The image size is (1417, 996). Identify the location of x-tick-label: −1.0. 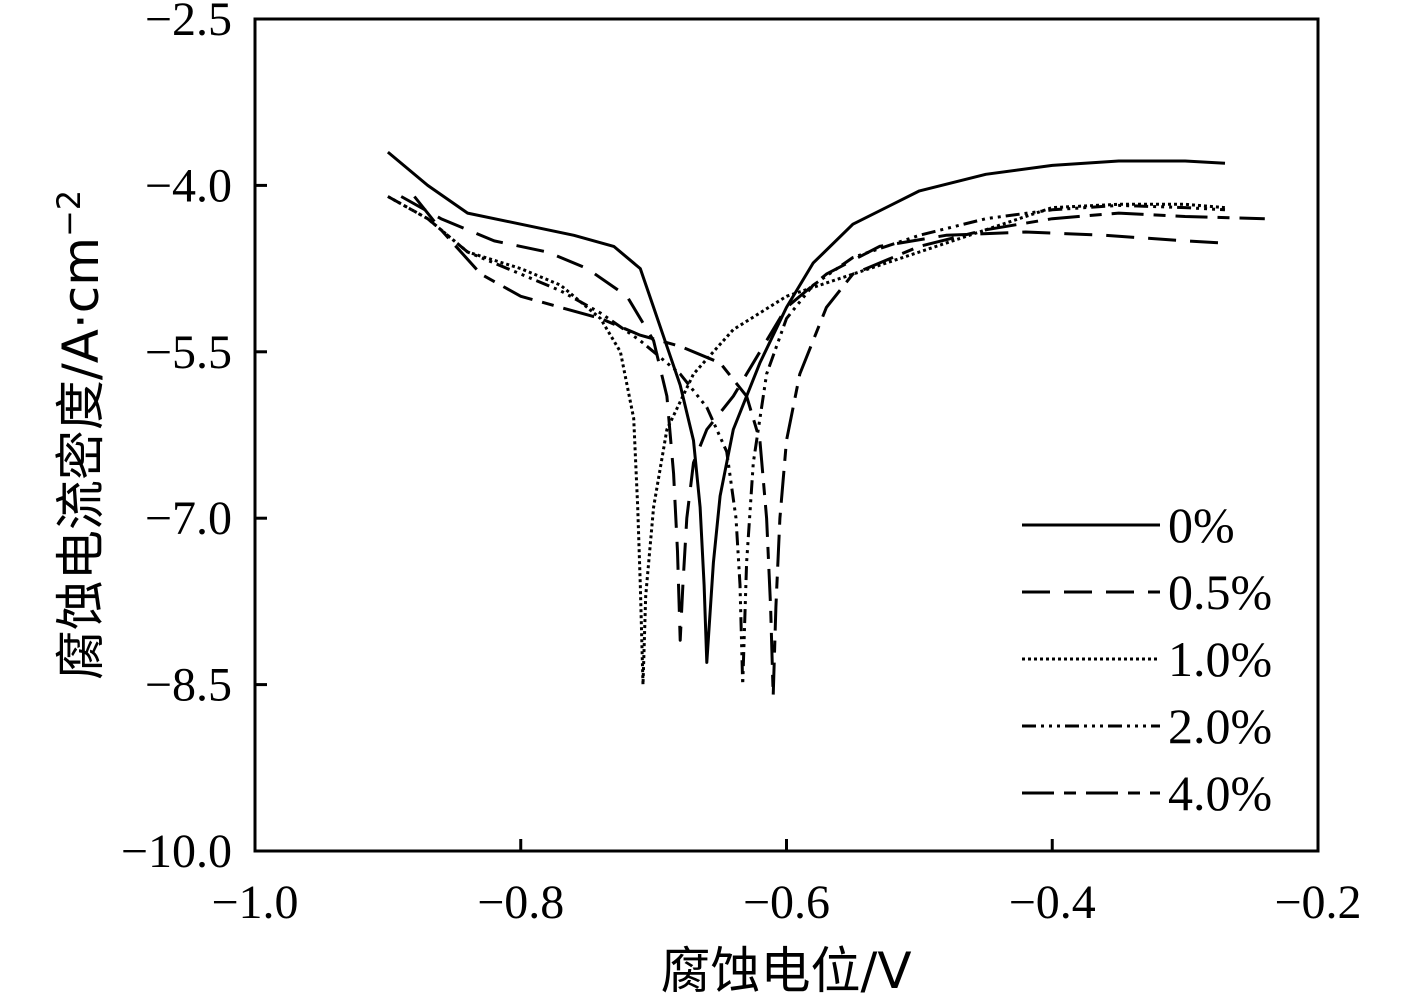
(254, 902).